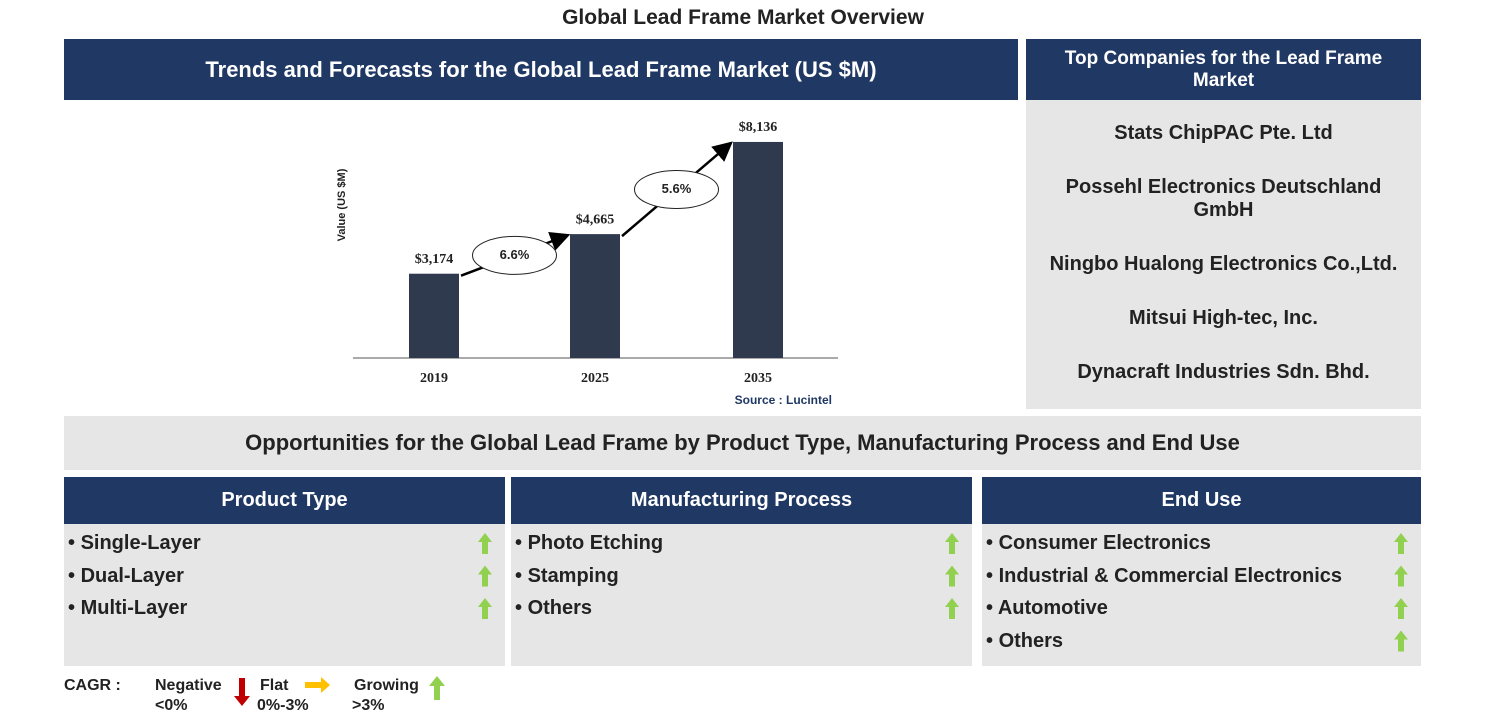  I want to click on legend-negative-range: <0%, so click(171, 705).